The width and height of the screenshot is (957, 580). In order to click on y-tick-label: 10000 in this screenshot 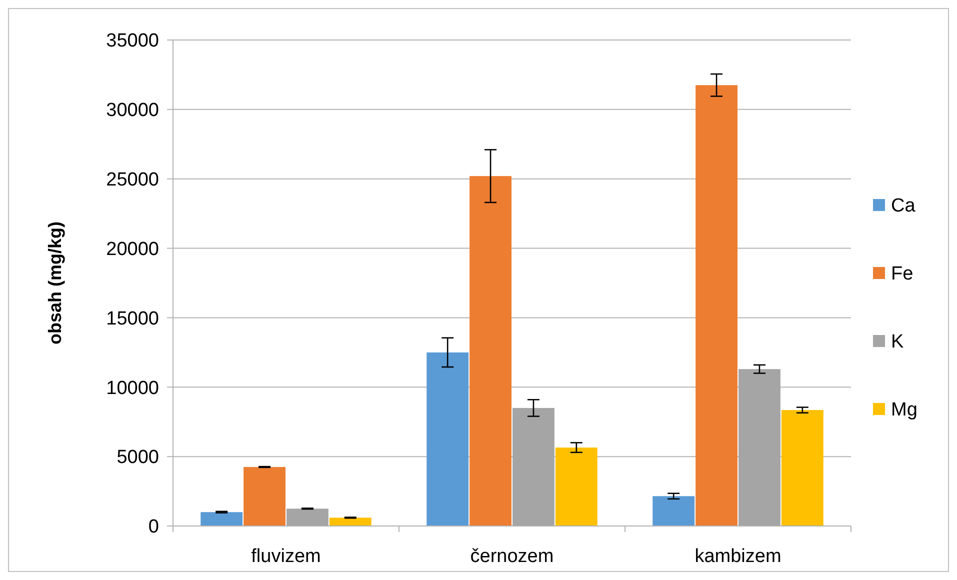, I will do `click(132, 388)`.